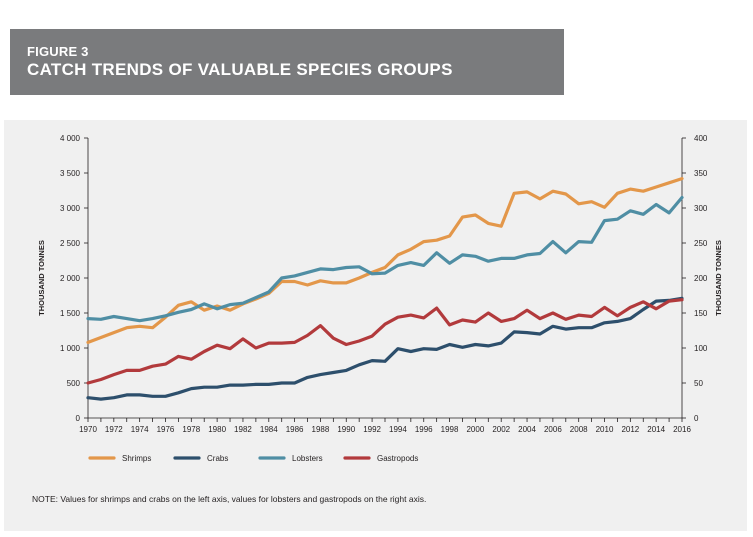 The height and width of the screenshot is (537, 753). What do you see at coordinates (217, 458) in the screenshot?
I see `legend-label-crabs: Crabs` at bounding box center [217, 458].